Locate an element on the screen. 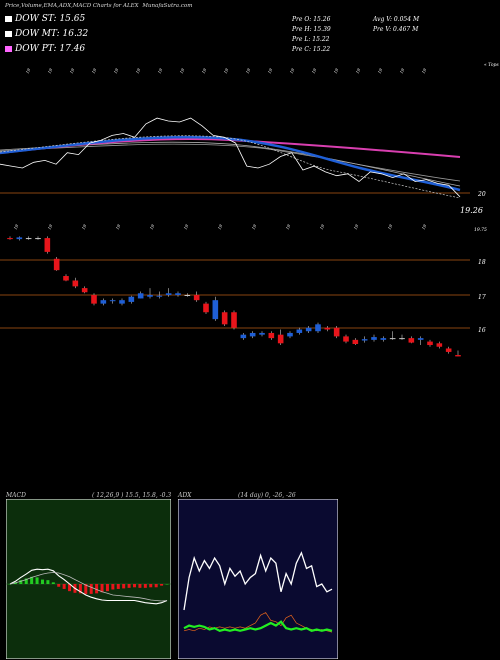 This screenshot has height=660, width=500. adx-params: (14 day) 0, -26, -26 is located at coordinates (267, 495).